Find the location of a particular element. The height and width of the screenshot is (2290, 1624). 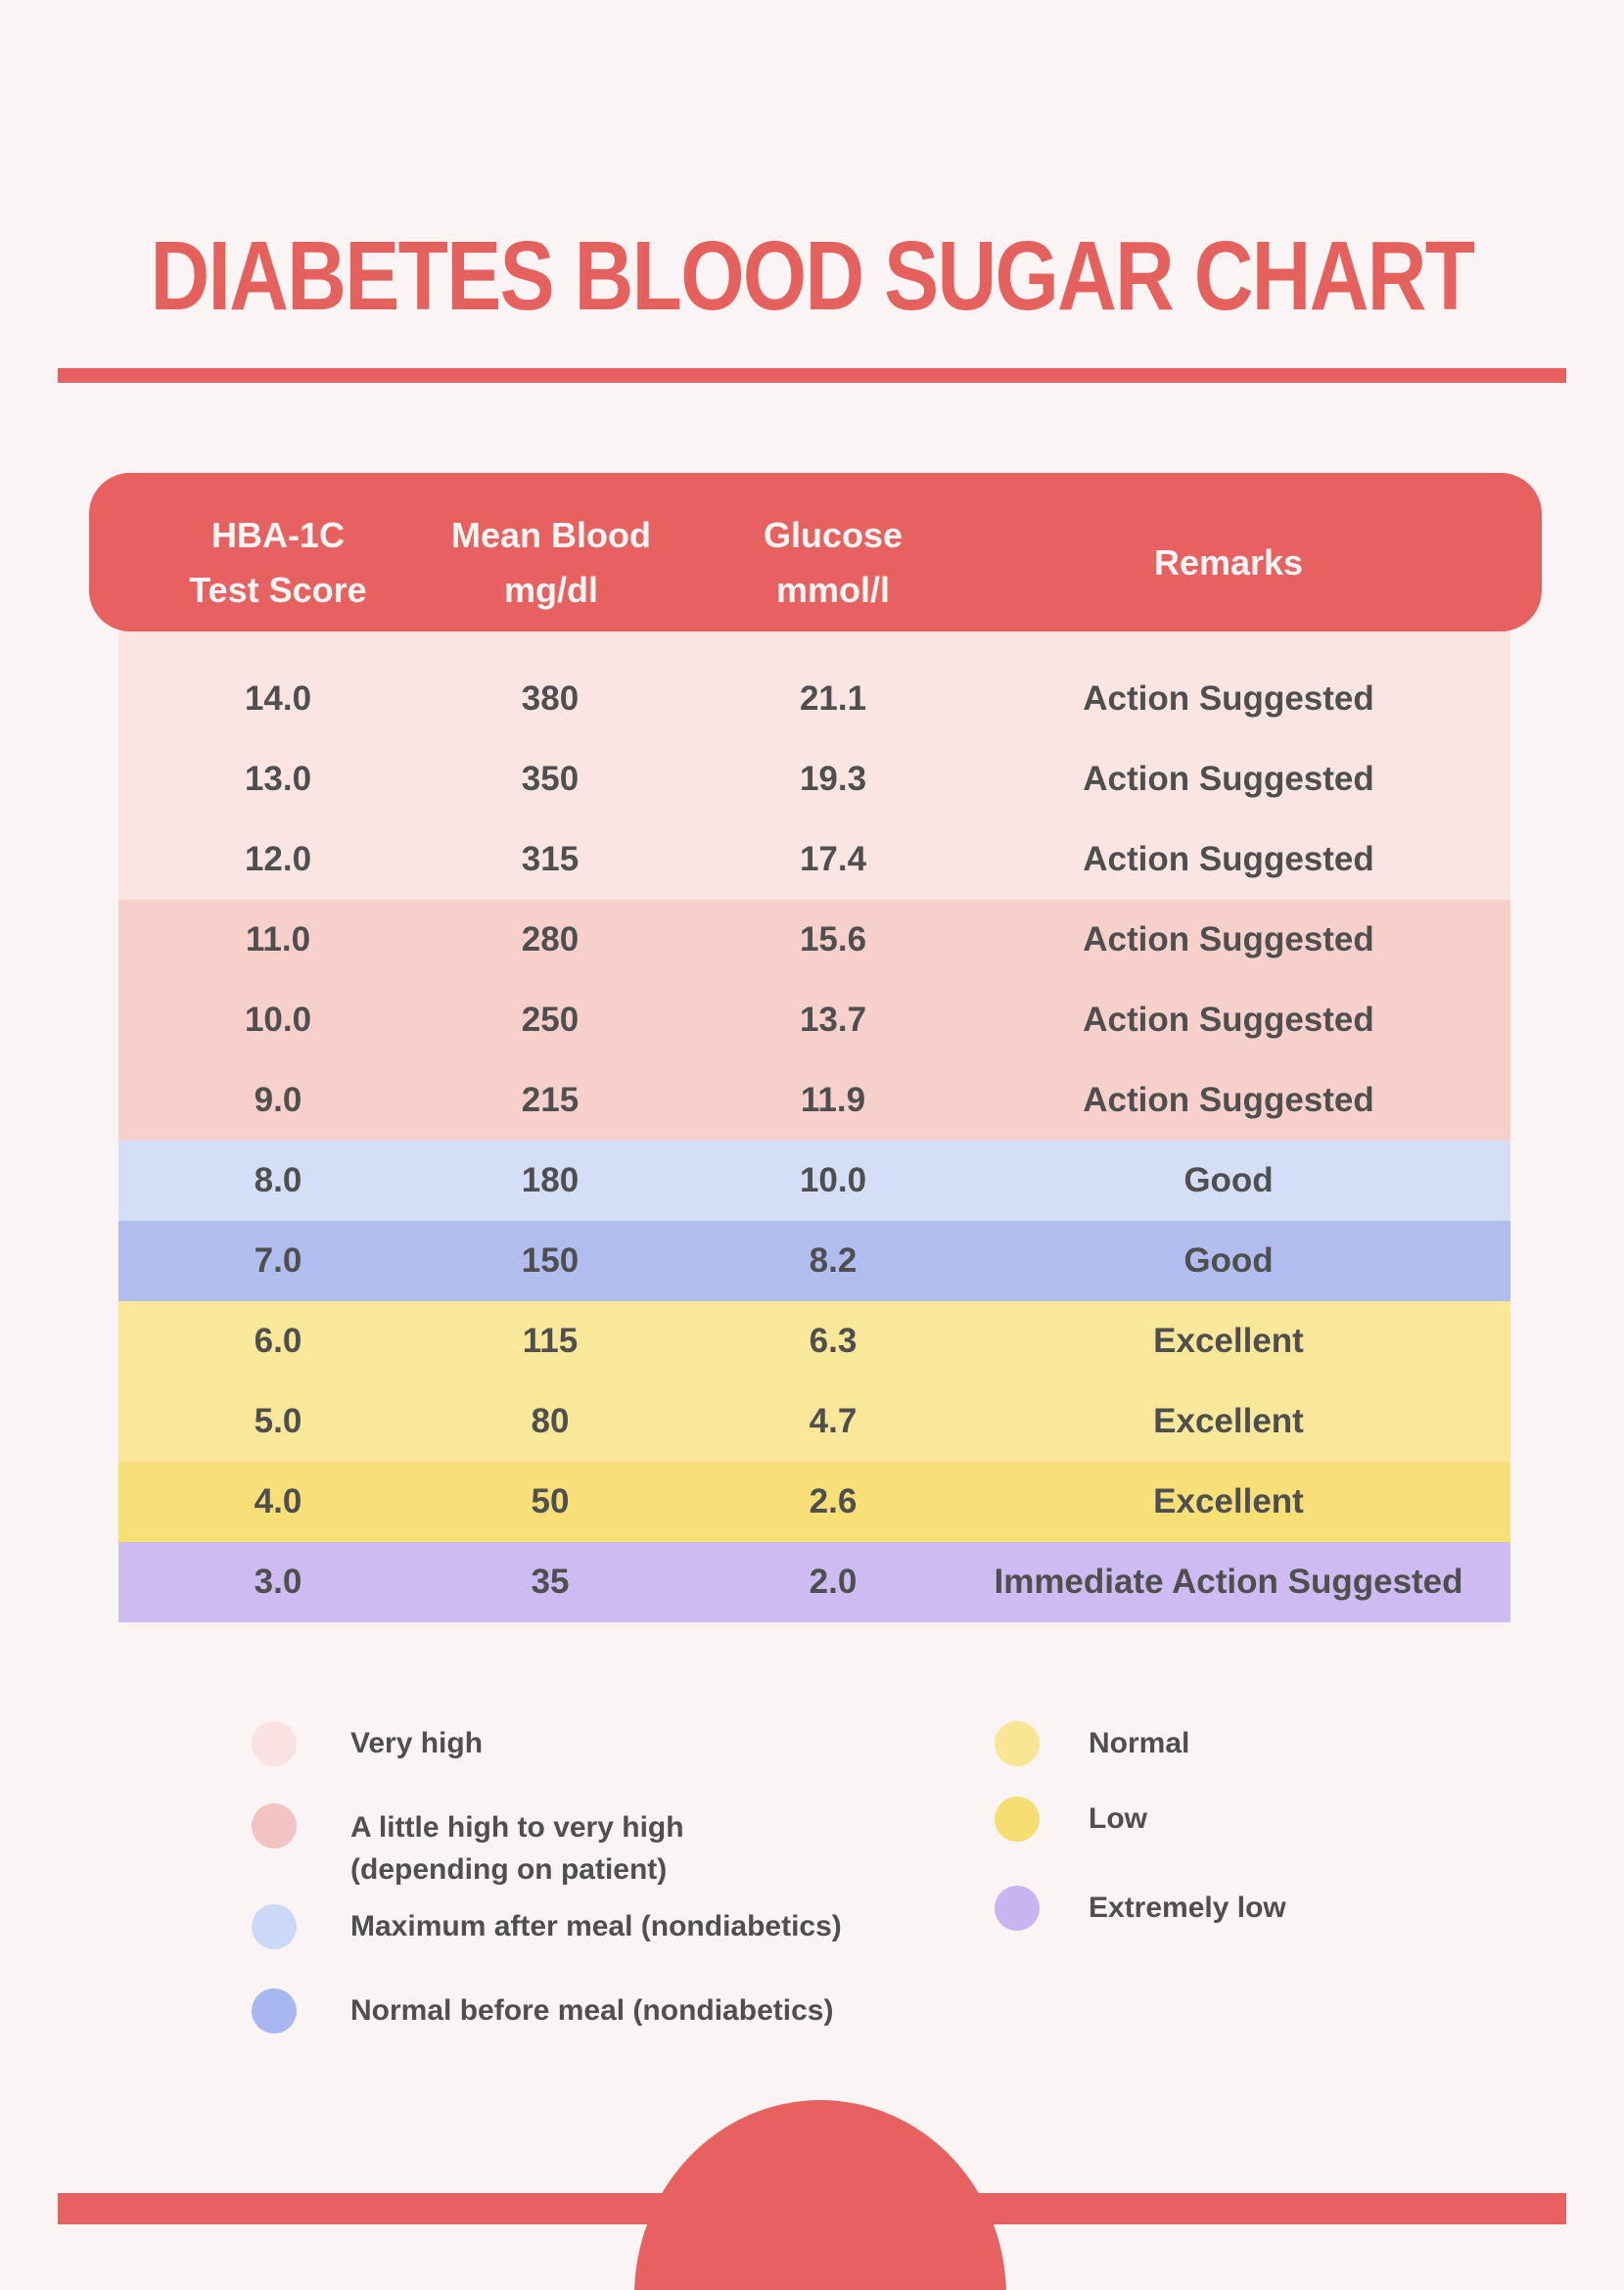

table-row: 13.0 350 19.3 Action Suggested is located at coordinates (814, 779).